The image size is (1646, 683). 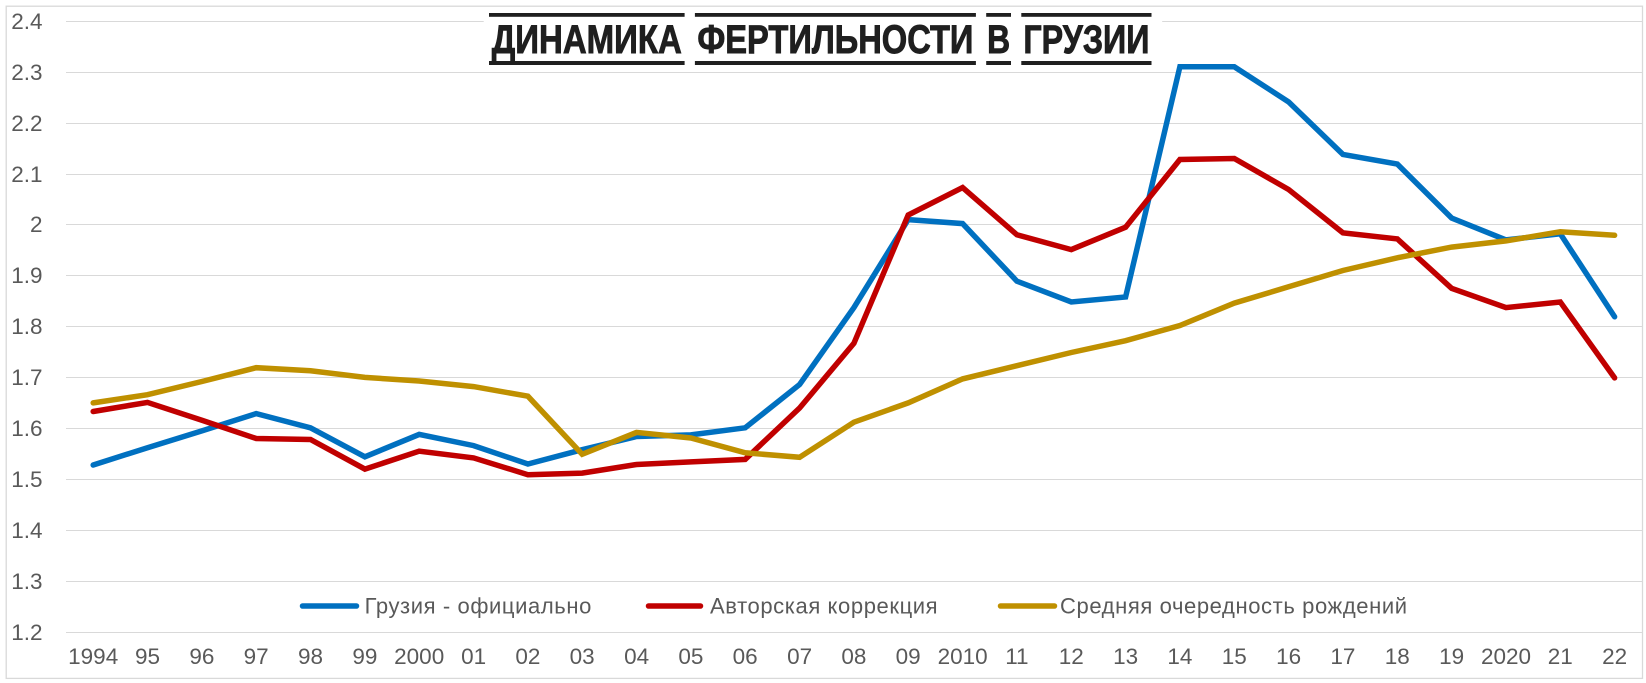 I want to click on svg-text: 17, so click(x=1342, y=656).